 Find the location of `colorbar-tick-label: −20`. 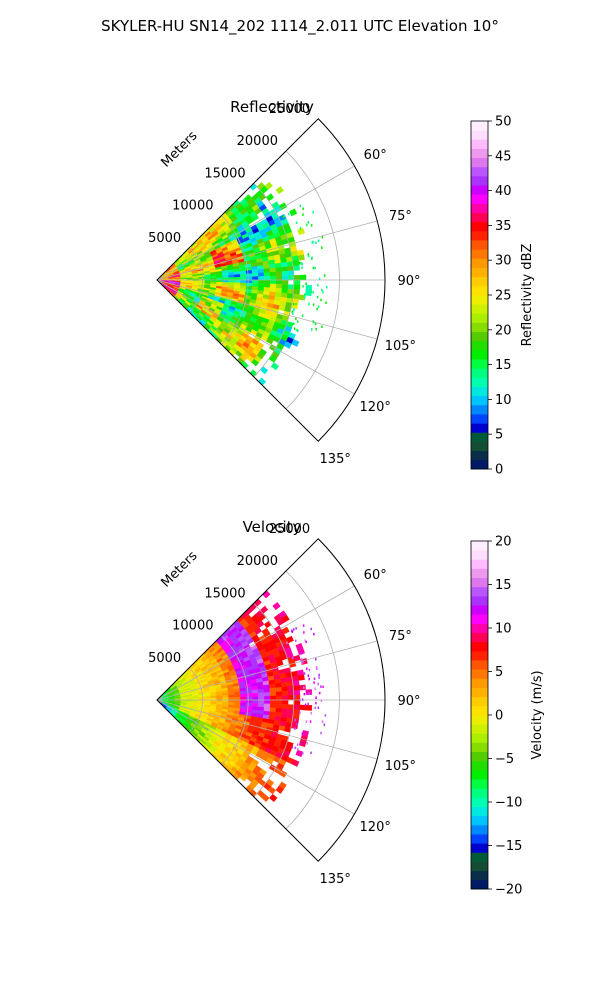

colorbar-tick-label: −20 is located at coordinates (508, 890).